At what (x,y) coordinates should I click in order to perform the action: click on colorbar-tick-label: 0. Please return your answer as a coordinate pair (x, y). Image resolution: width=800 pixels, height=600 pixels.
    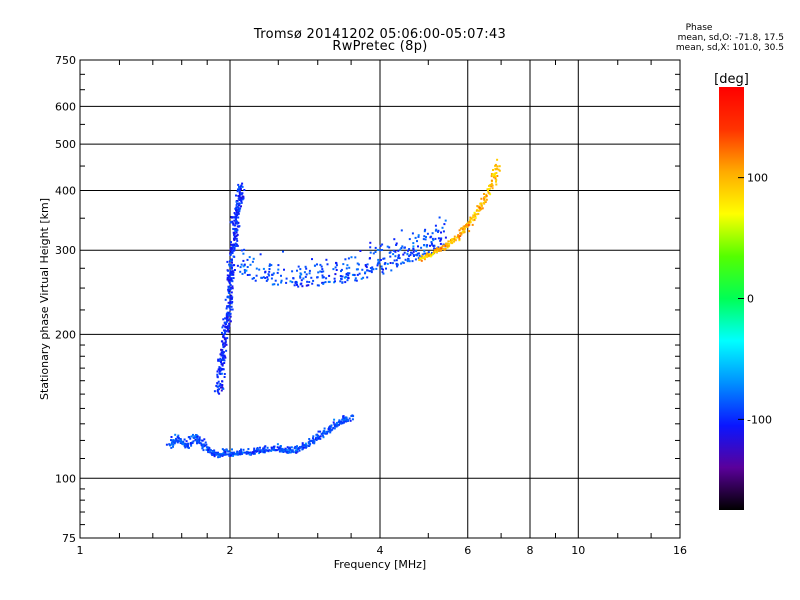
    Looking at the image, I should click on (750, 299).